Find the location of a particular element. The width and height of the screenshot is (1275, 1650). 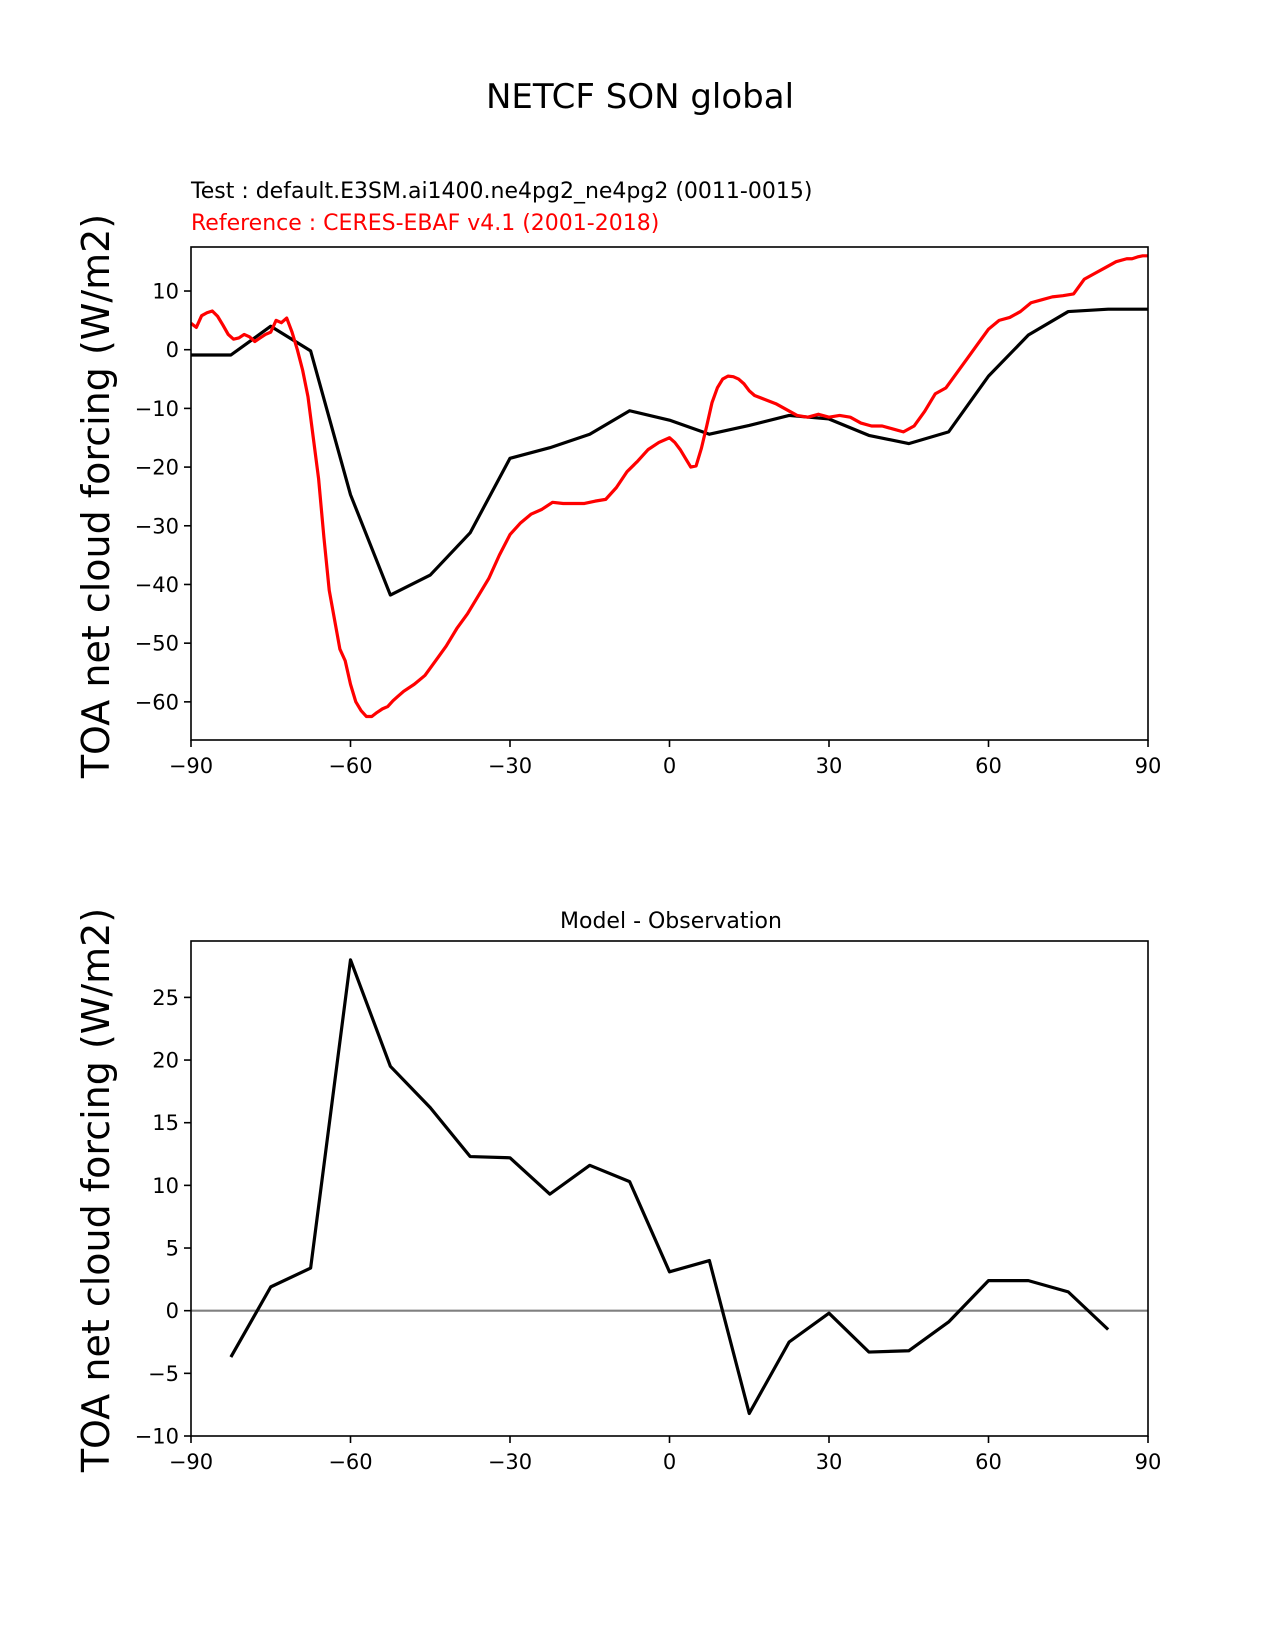

bottom-y-tick-label: 10 is located at coordinates (165, 1186).